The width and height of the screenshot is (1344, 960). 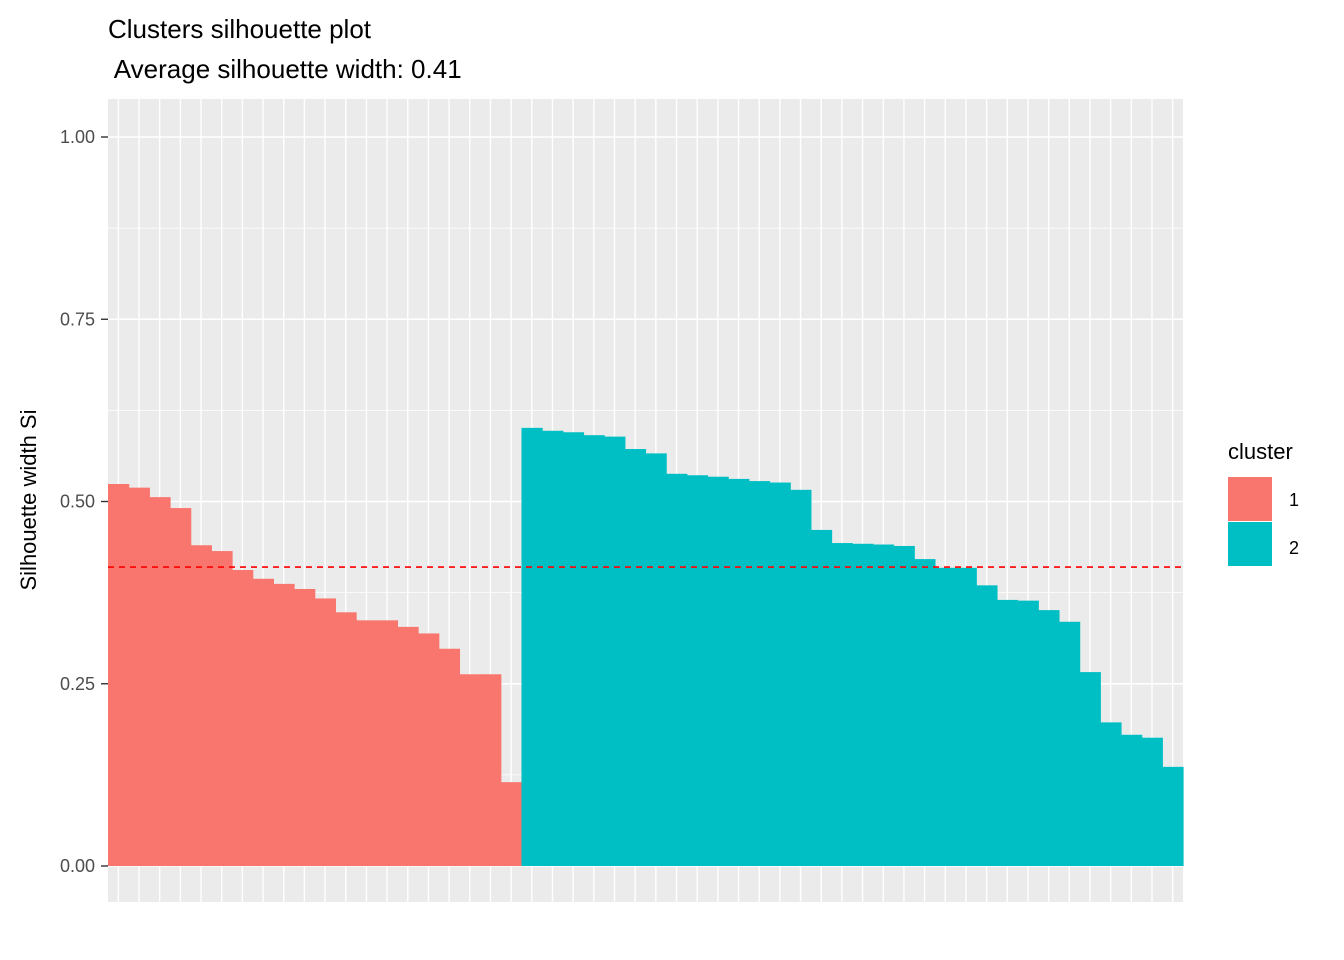 I want to click on chart-subtitle: Average silhouette width: 0.41, so click(x=285, y=69).